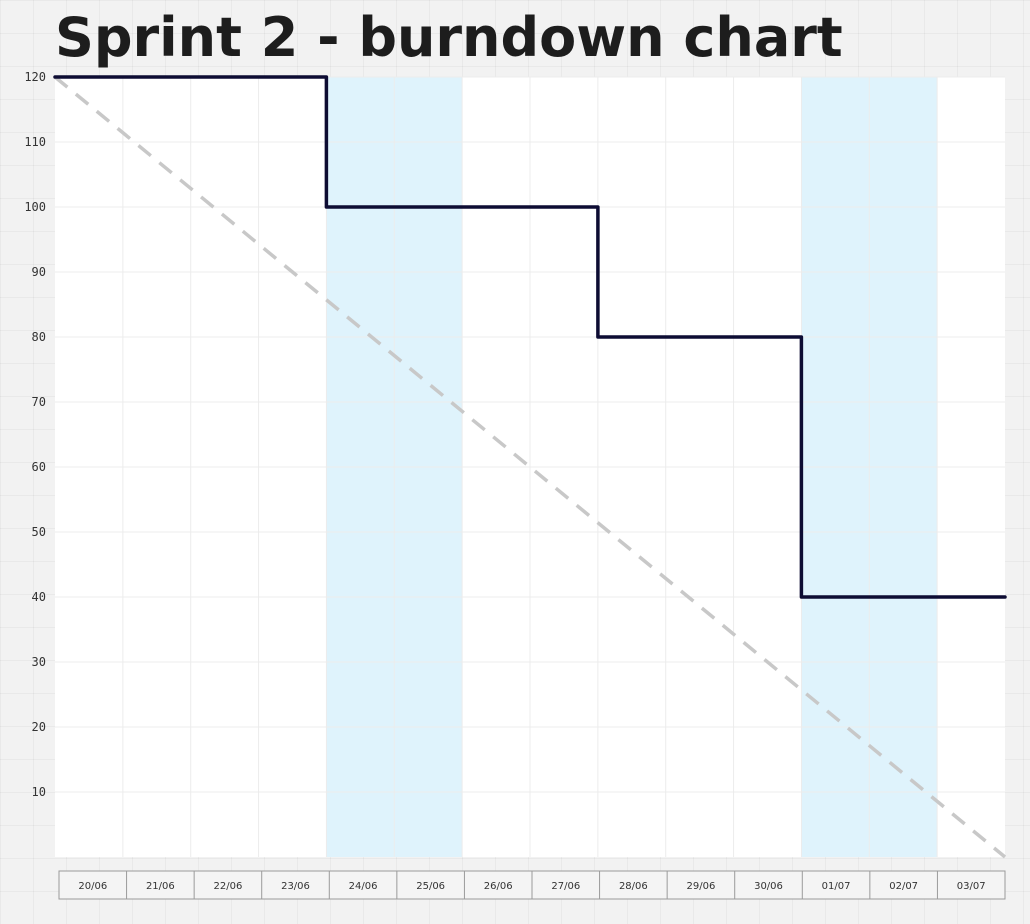 This screenshot has height=924, width=1030. What do you see at coordinates (363, 886) in the screenshot?
I see `x-tick-label: 24/06` at bounding box center [363, 886].